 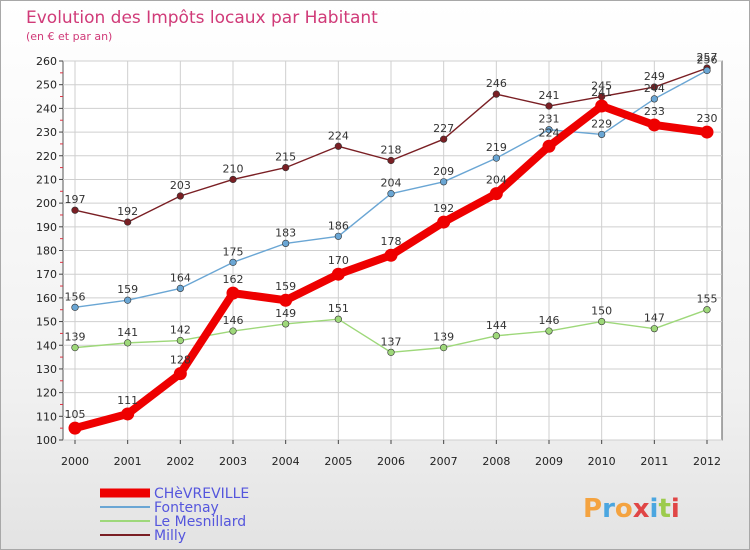 I want to click on data-label-ch-vreville: 128, so click(x=180, y=360).